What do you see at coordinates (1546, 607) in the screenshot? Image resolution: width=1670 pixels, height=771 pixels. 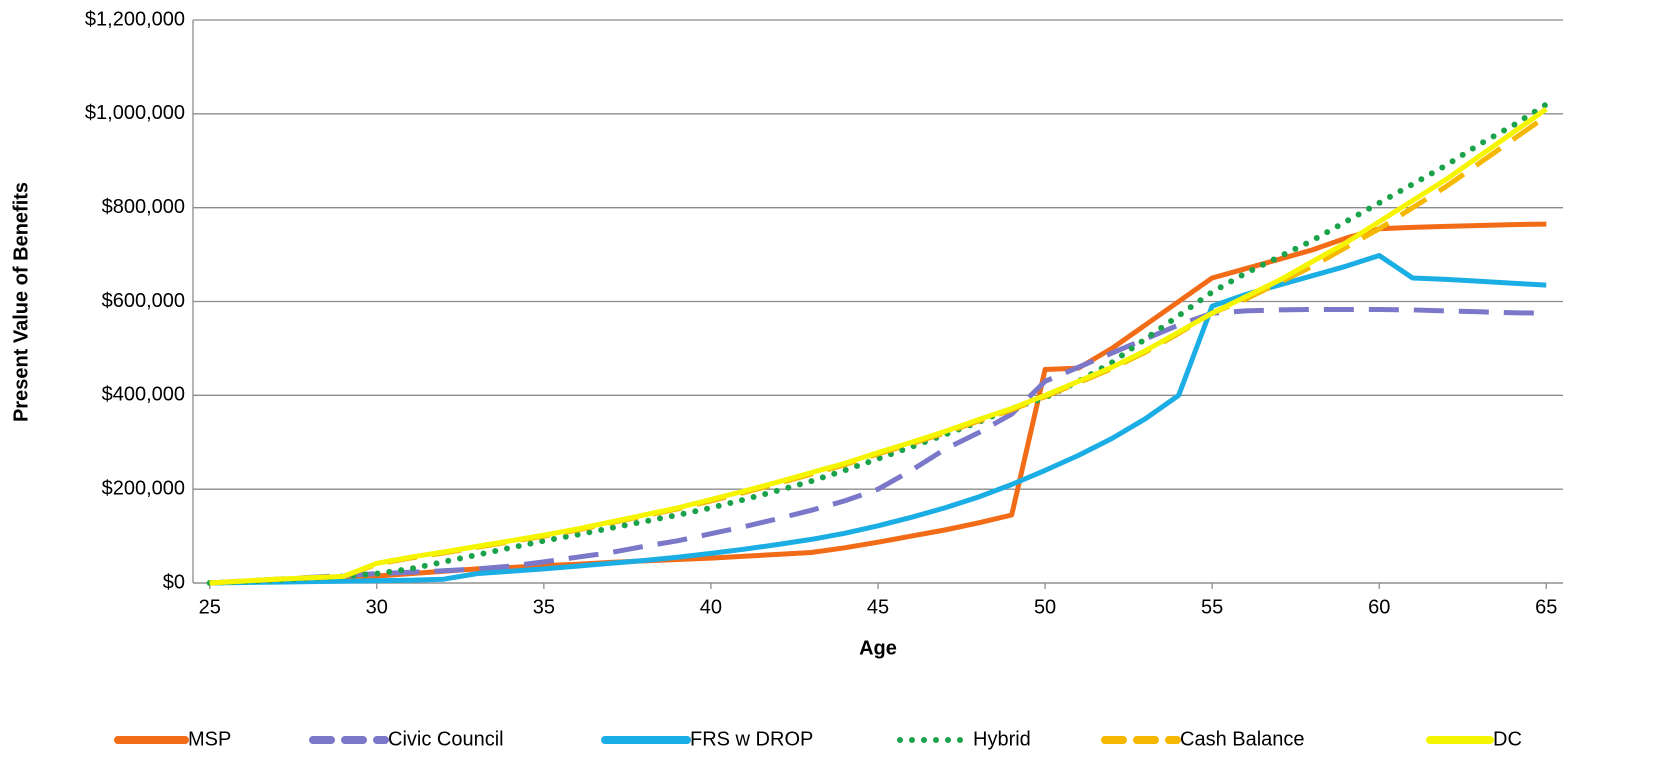 I see `x-tick-label: 65` at bounding box center [1546, 607].